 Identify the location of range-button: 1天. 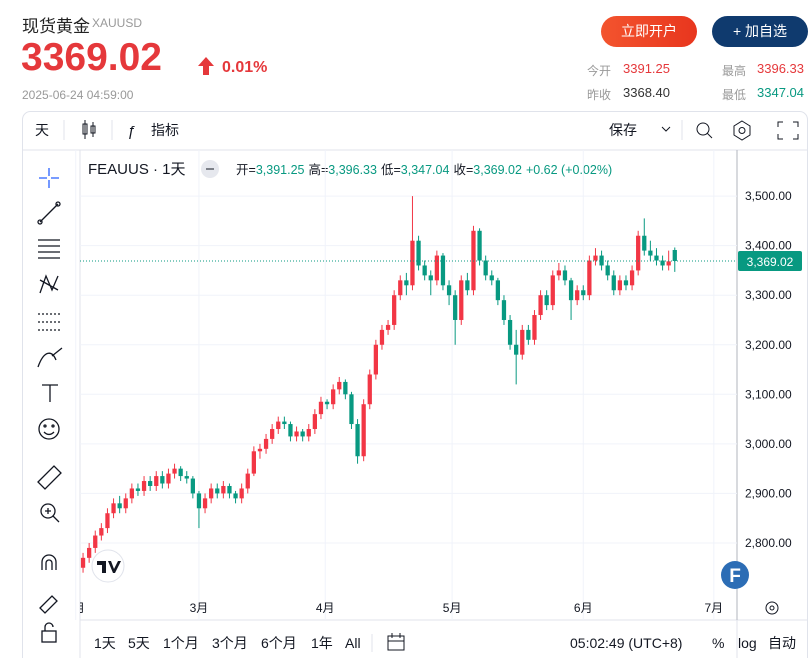
(105, 643).